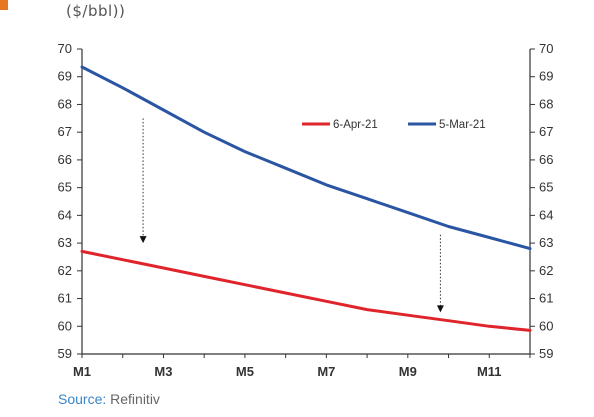  What do you see at coordinates (65, 76) in the screenshot?
I see `y-tick-label-left: 69` at bounding box center [65, 76].